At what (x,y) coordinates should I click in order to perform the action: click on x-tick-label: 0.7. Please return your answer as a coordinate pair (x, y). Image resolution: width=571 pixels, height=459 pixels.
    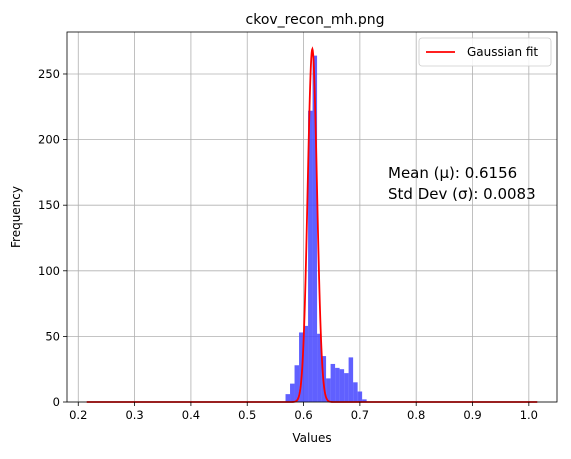
    Looking at the image, I should click on (360, 415).